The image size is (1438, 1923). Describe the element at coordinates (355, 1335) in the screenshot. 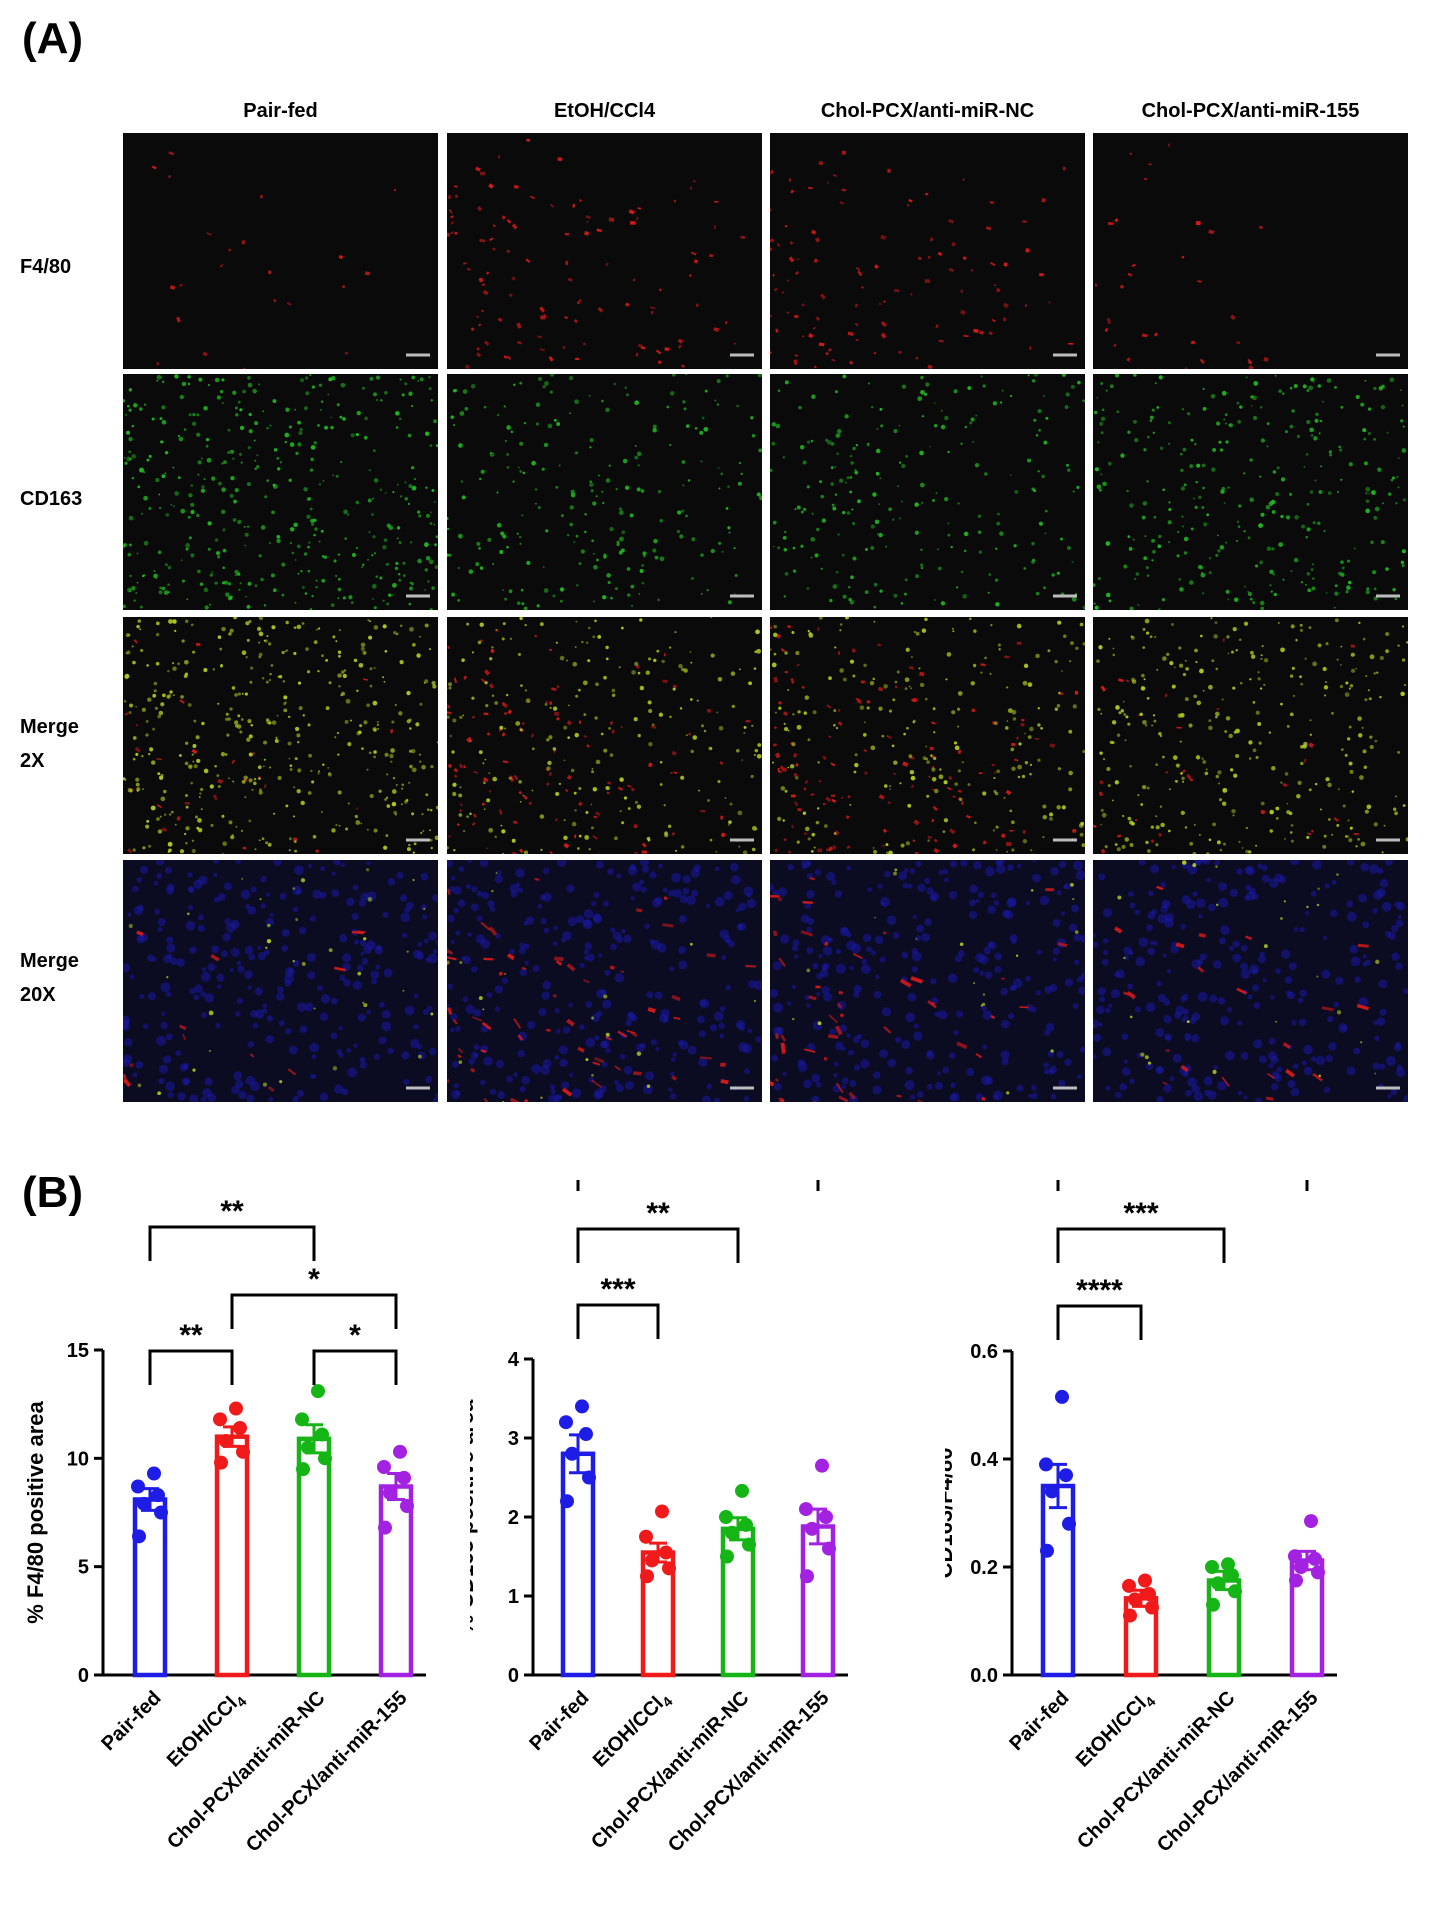

I see `significance-label: *` at that location.